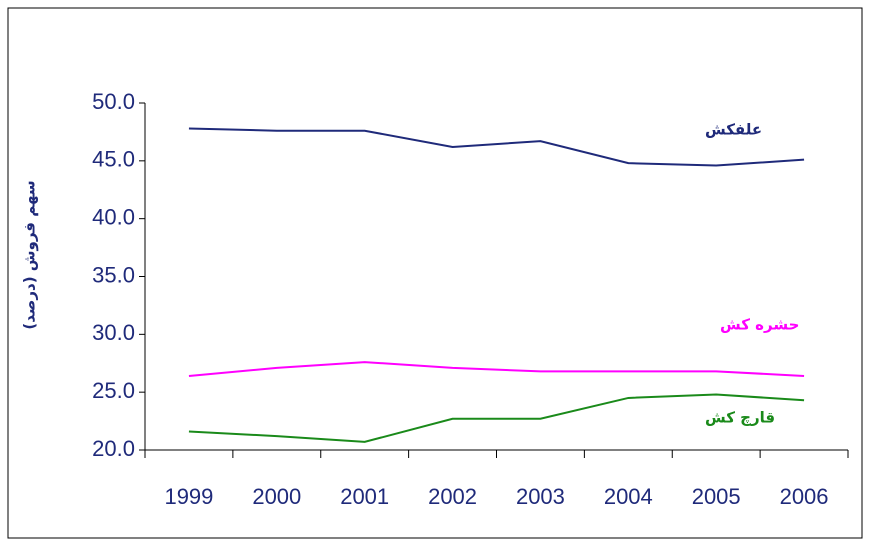 This screenshot has height=547, width=877. Describe the element at coordinates (113, 159) in the screenshot. I see `y-tick-label: 45.0` at that location.